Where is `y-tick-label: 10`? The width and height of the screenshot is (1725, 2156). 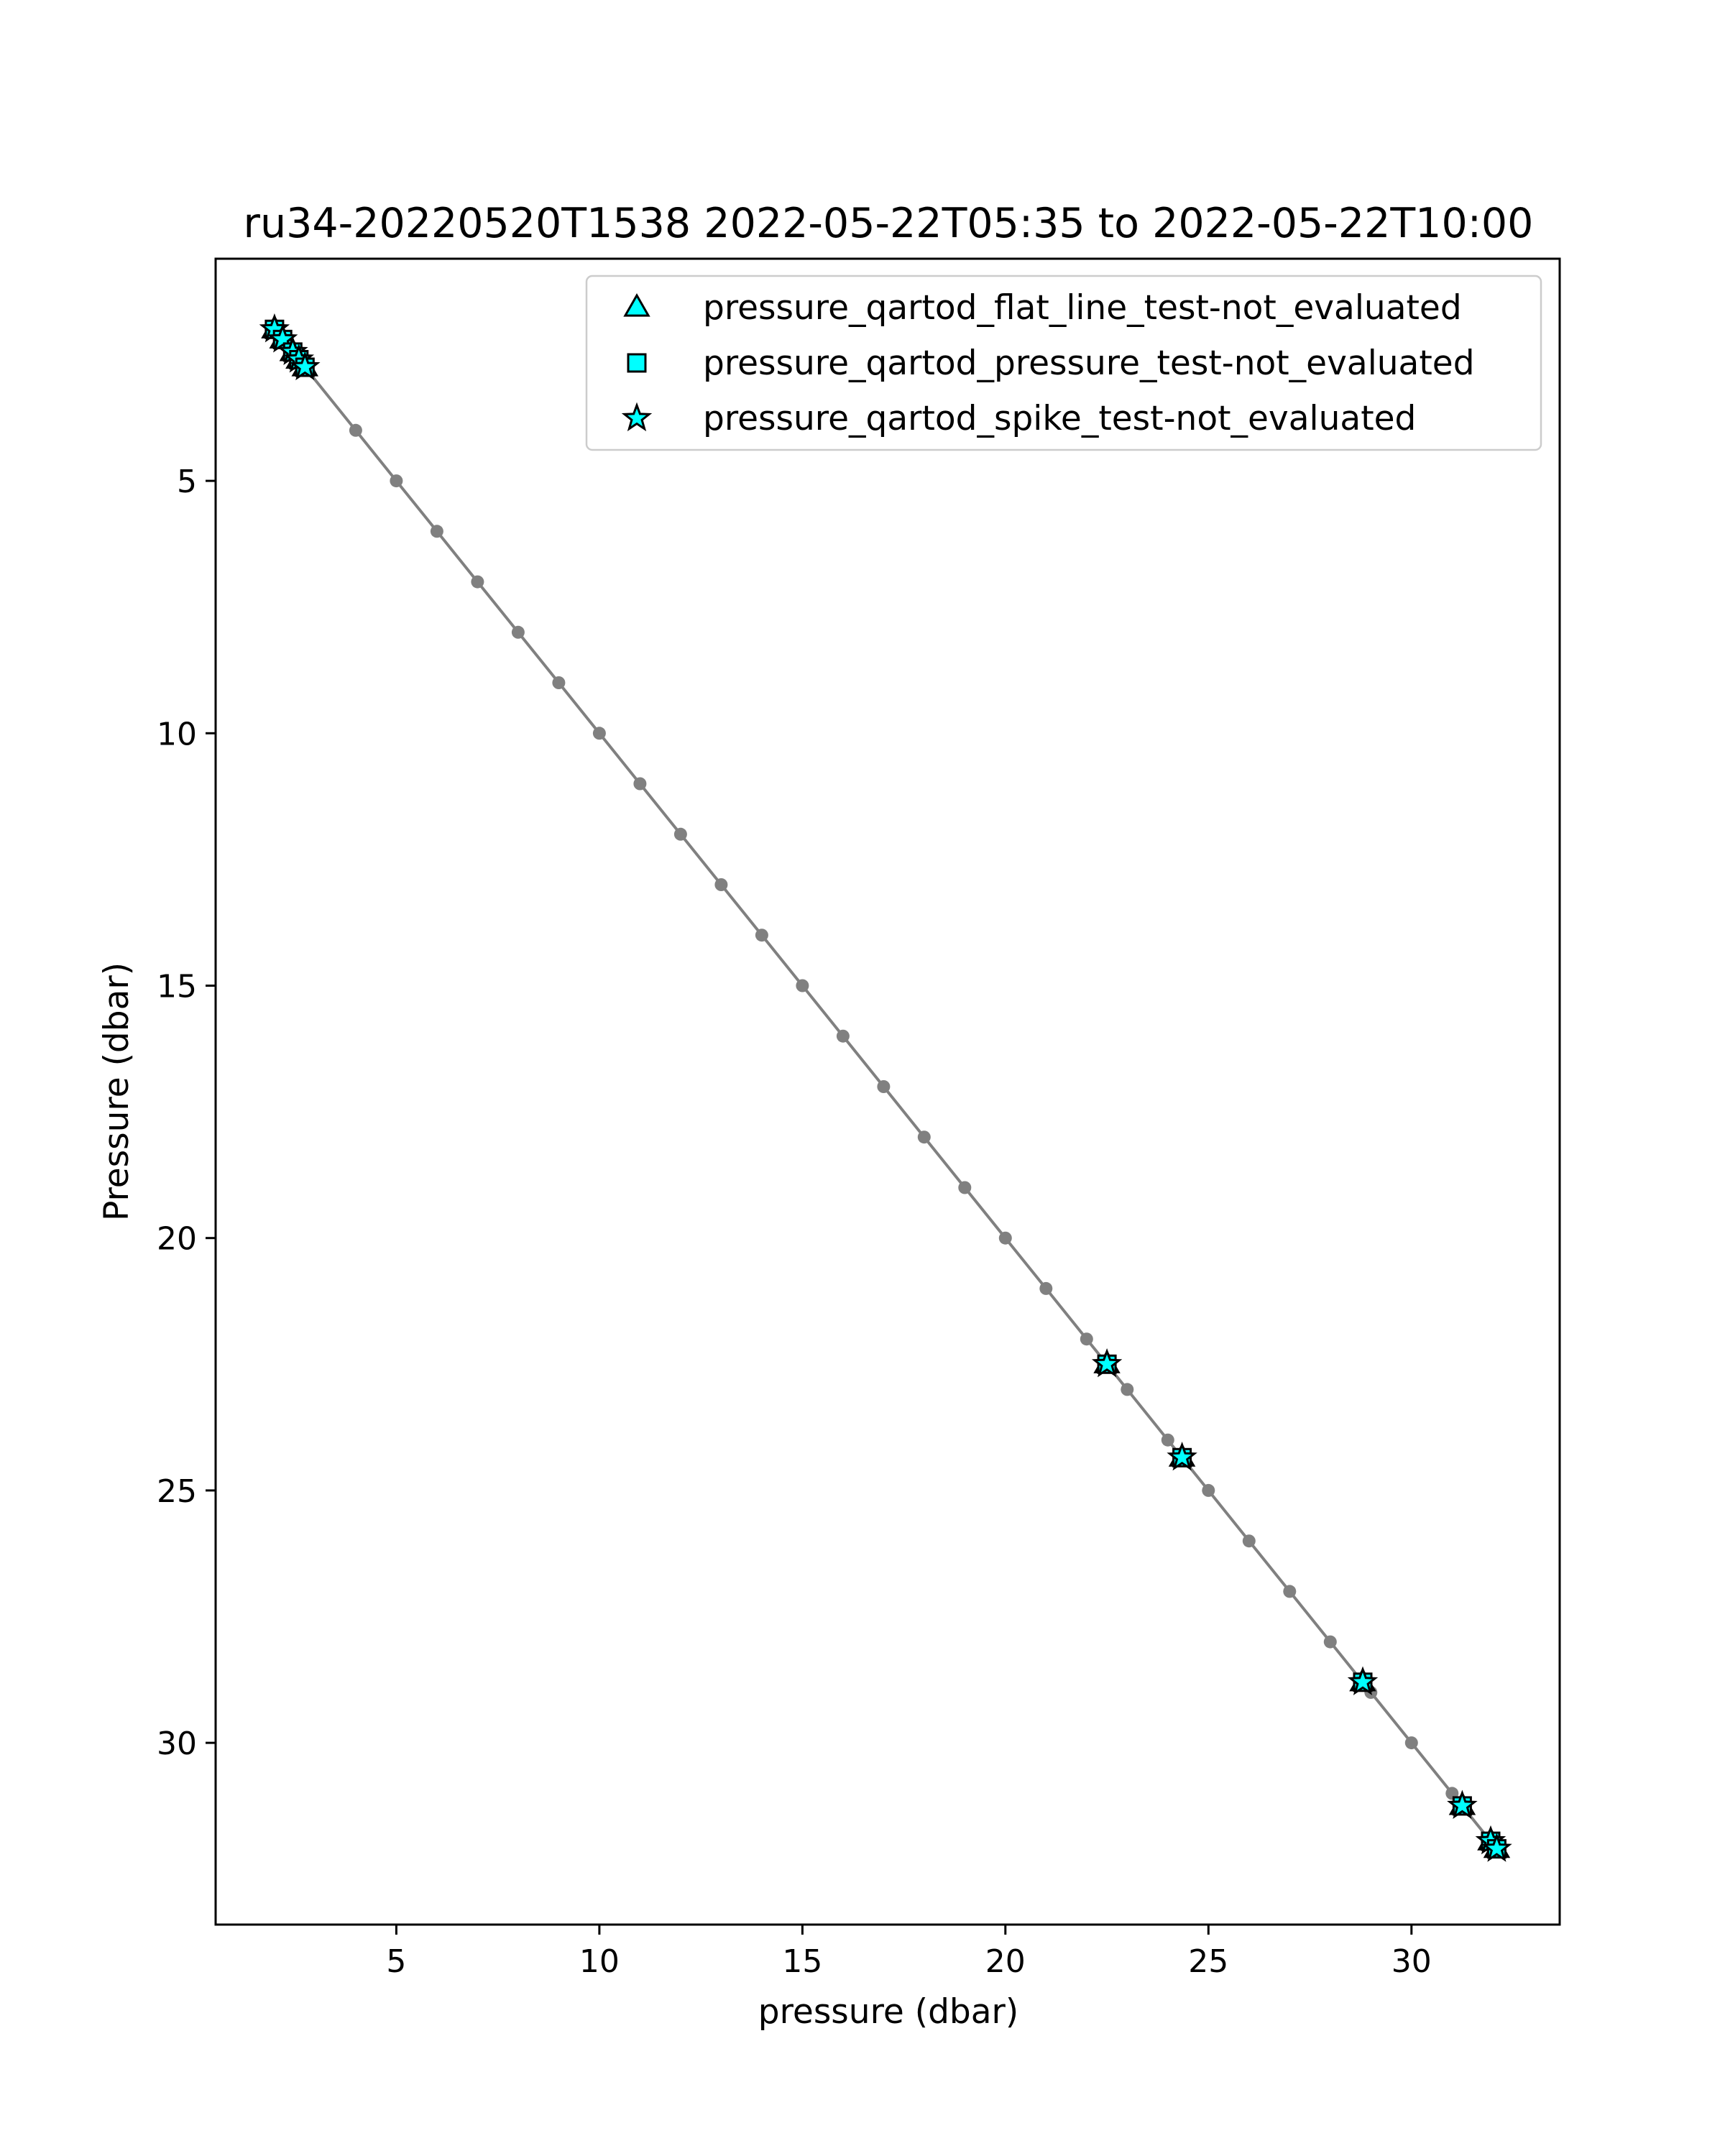 y-tick-label: 10 is located at coordinates (177, 734).